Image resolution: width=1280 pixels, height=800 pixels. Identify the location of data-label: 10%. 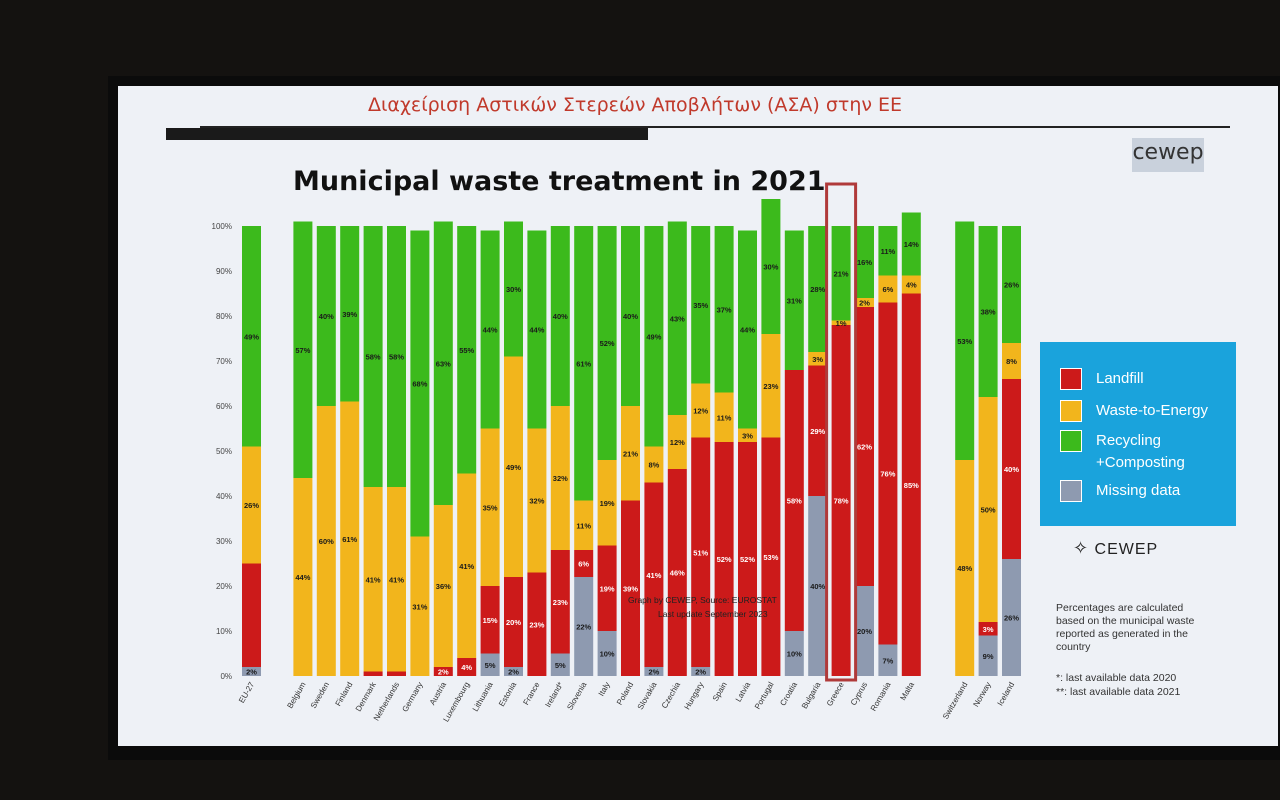
(794, 654).